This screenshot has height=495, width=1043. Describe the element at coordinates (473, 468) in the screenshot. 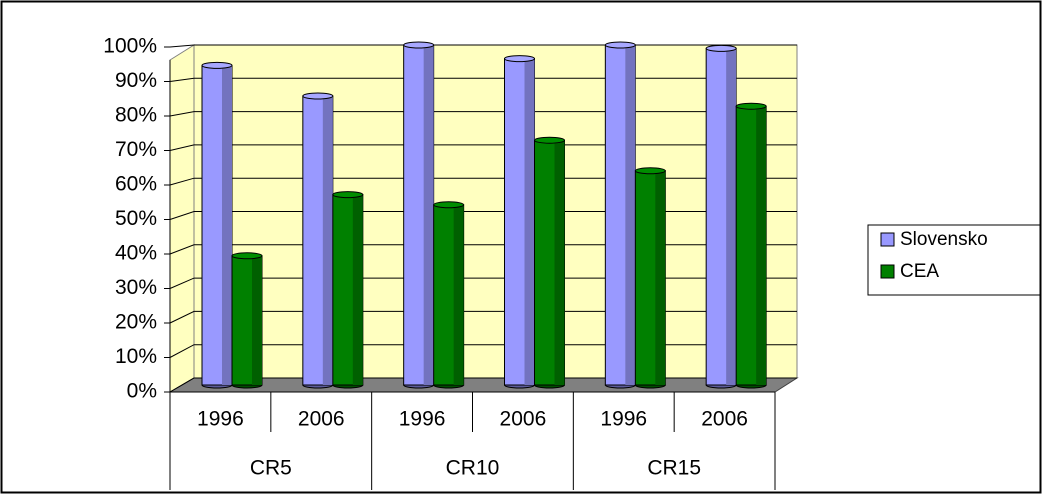

I see `group-label: CR10` at that location.